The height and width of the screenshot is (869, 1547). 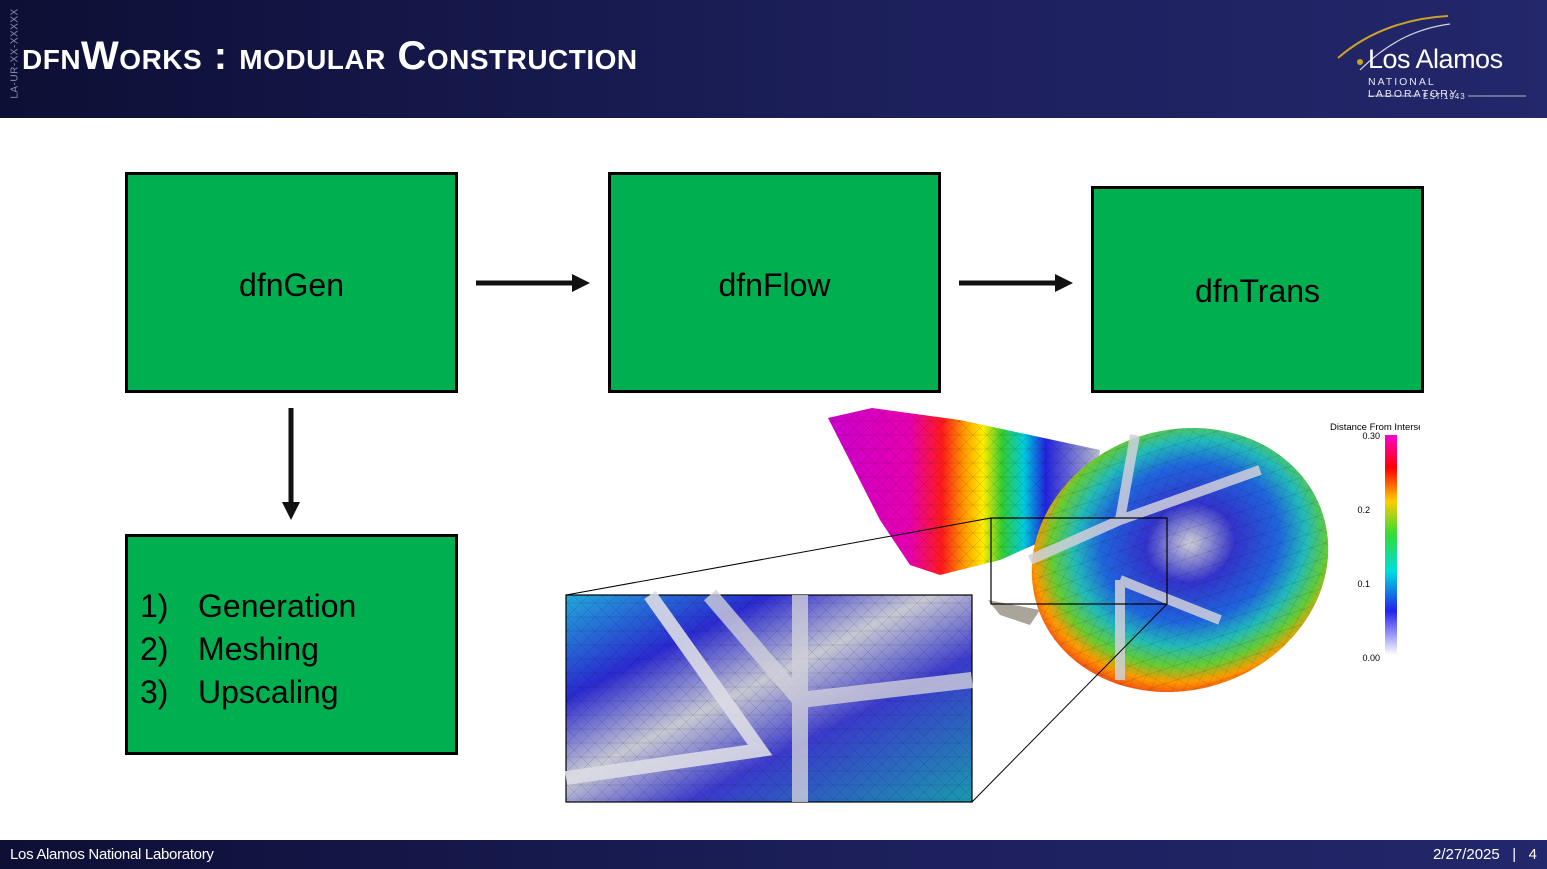 What do you see at coordinates (277, 606) in the screenshot?
I see `step-label: Generation` at bounding box center [277, 606].